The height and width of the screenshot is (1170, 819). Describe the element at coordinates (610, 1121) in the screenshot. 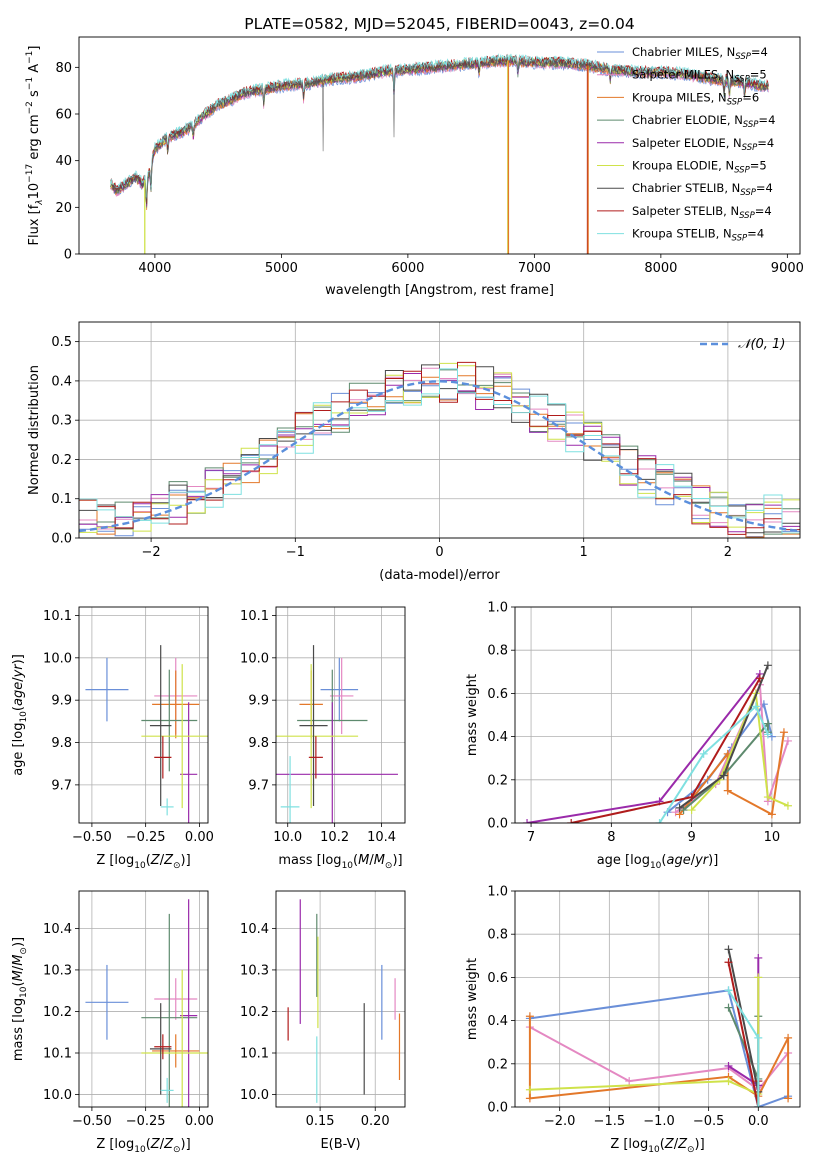

I see `x-tick-label: −1.5` at that location.